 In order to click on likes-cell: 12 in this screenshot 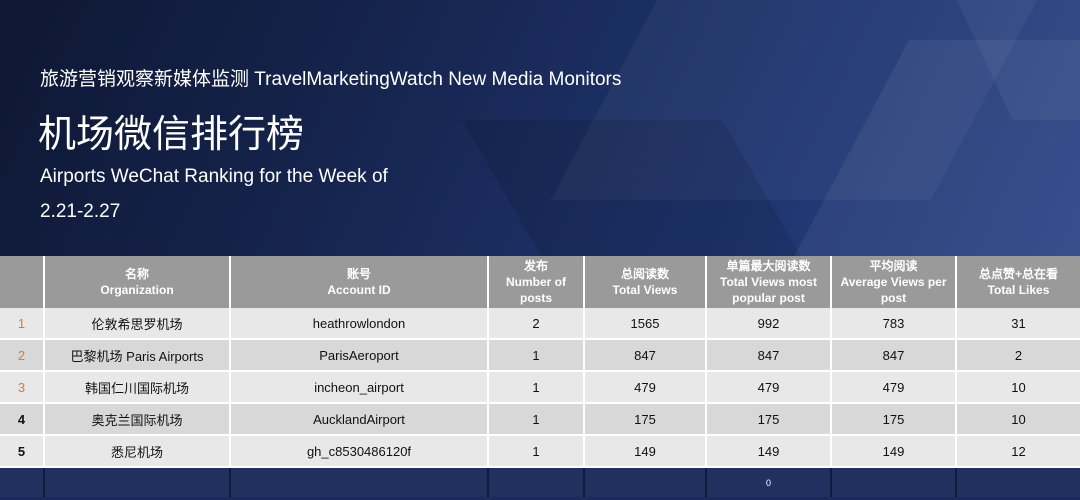, I will do `click(1018, 451)`.